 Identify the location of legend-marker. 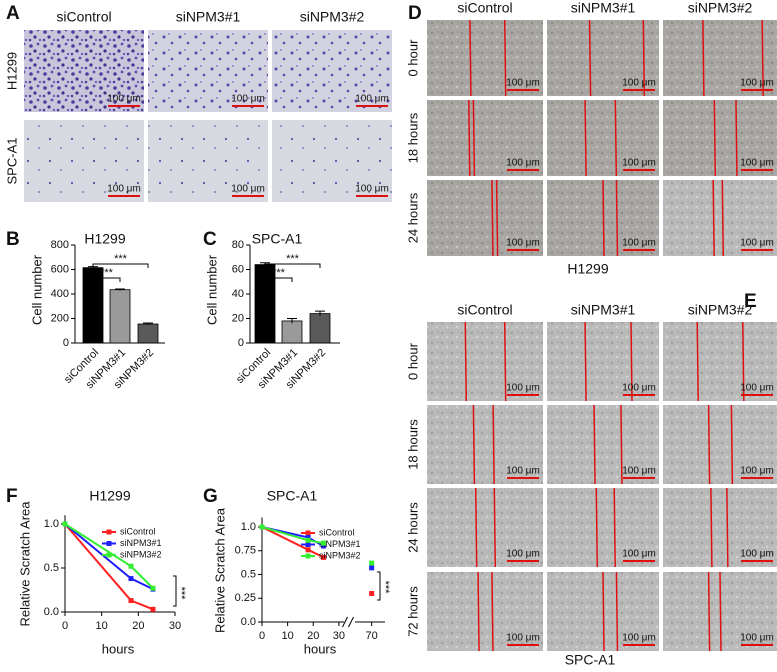
(308, 533).